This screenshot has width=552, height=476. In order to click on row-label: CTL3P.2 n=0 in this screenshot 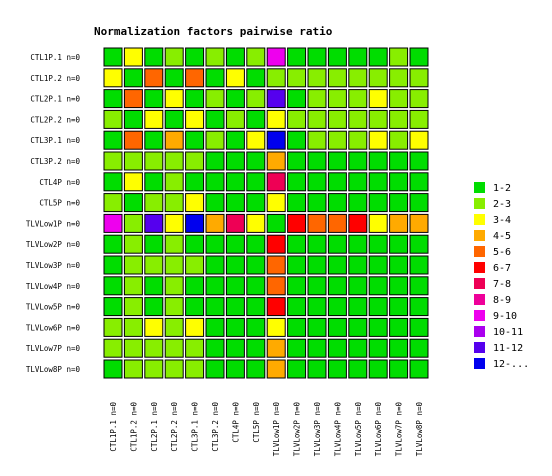, I will do `click(55, 161)`.